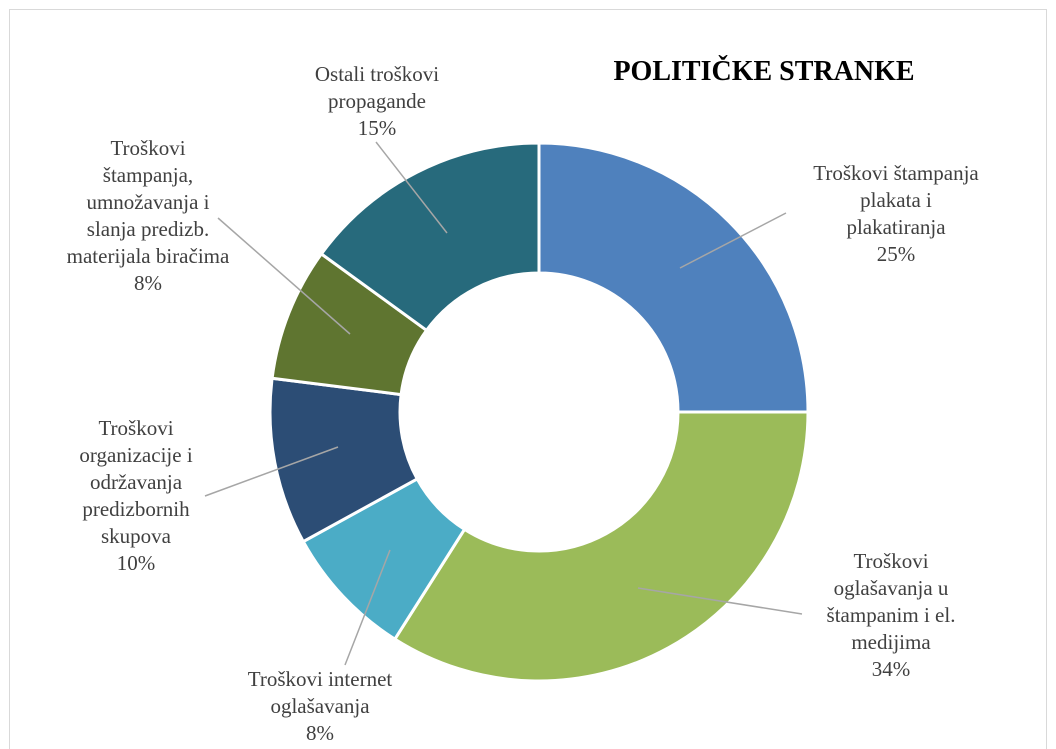 This screenshot has height=749, width=1056. I want to click on data-label-line: skupova, so click(136, 536).